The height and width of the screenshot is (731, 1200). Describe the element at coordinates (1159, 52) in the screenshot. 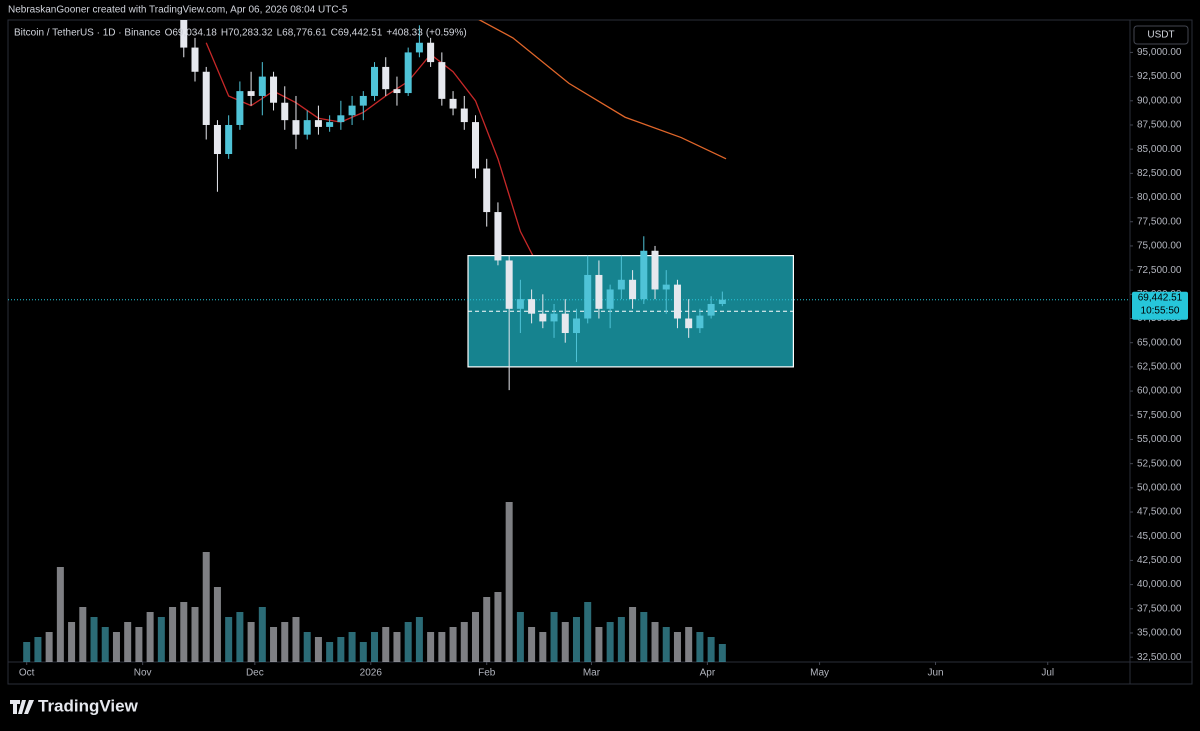

I see `y-tick-label: 95,000.00` at that location.